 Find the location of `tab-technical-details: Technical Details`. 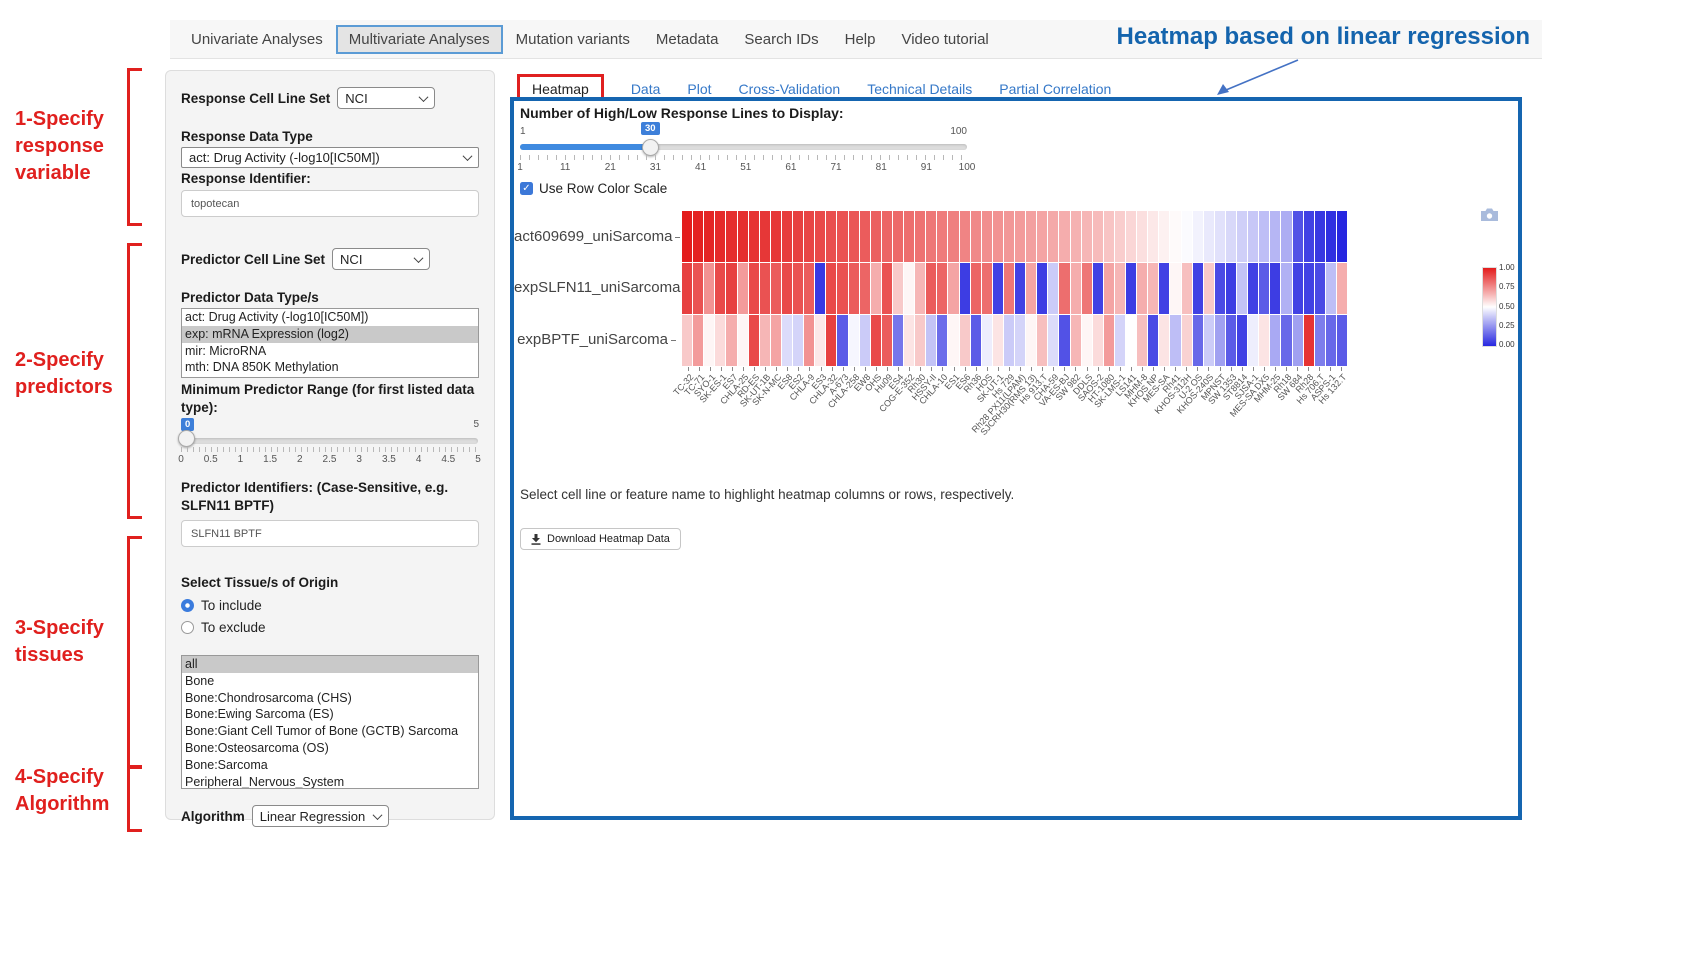

tab-technical-details: Technical Details is located at coordinates (920, 89).